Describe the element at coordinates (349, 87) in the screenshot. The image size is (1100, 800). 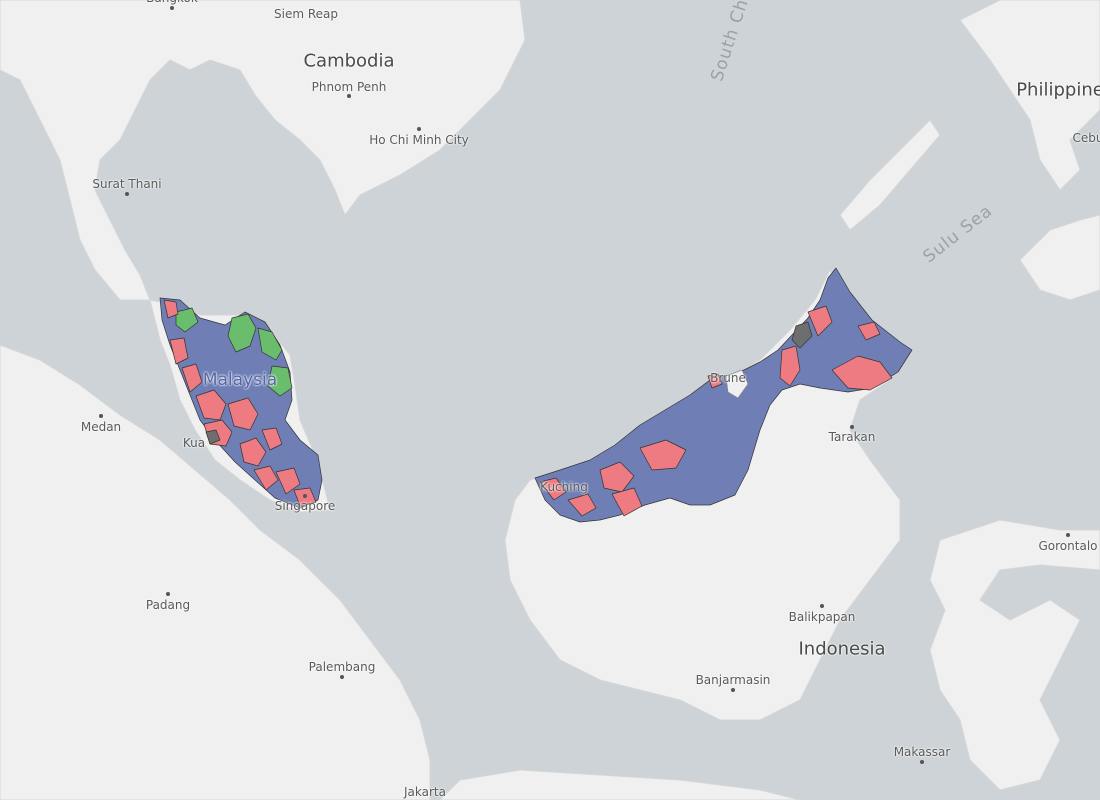
I see `label-phnom-penh: Phnom Penh` at that location.